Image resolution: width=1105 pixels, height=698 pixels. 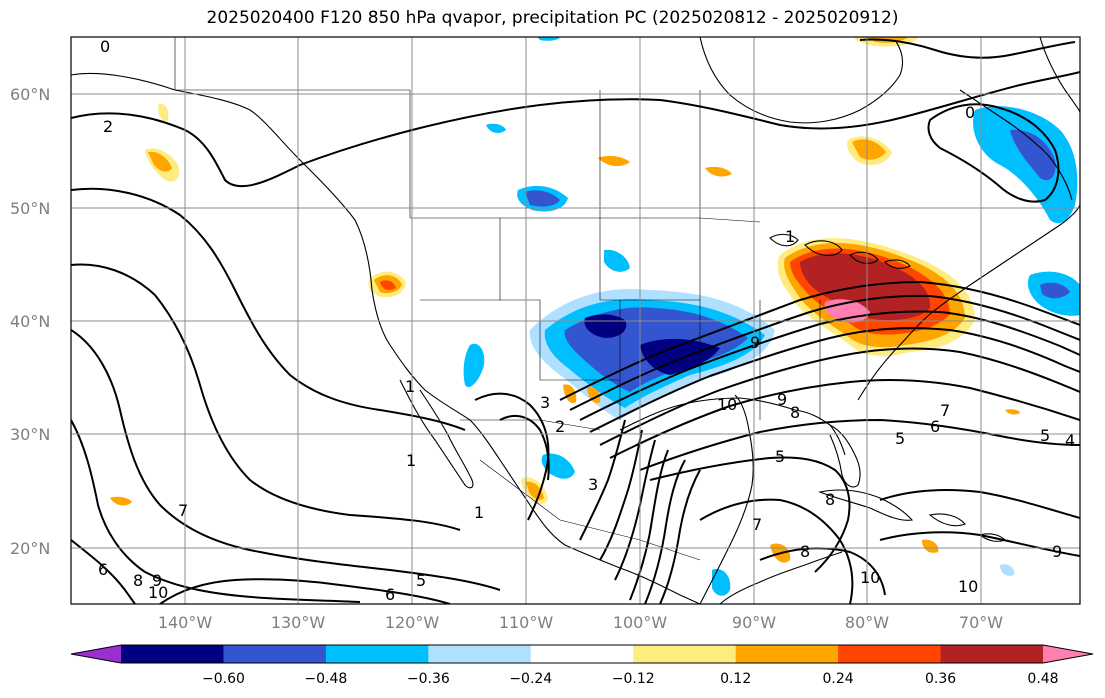 What do you see at coordinates (1068, 654) in the screenshot?
I see `colorbar-extend-high` at bounding box center [1068, 654].